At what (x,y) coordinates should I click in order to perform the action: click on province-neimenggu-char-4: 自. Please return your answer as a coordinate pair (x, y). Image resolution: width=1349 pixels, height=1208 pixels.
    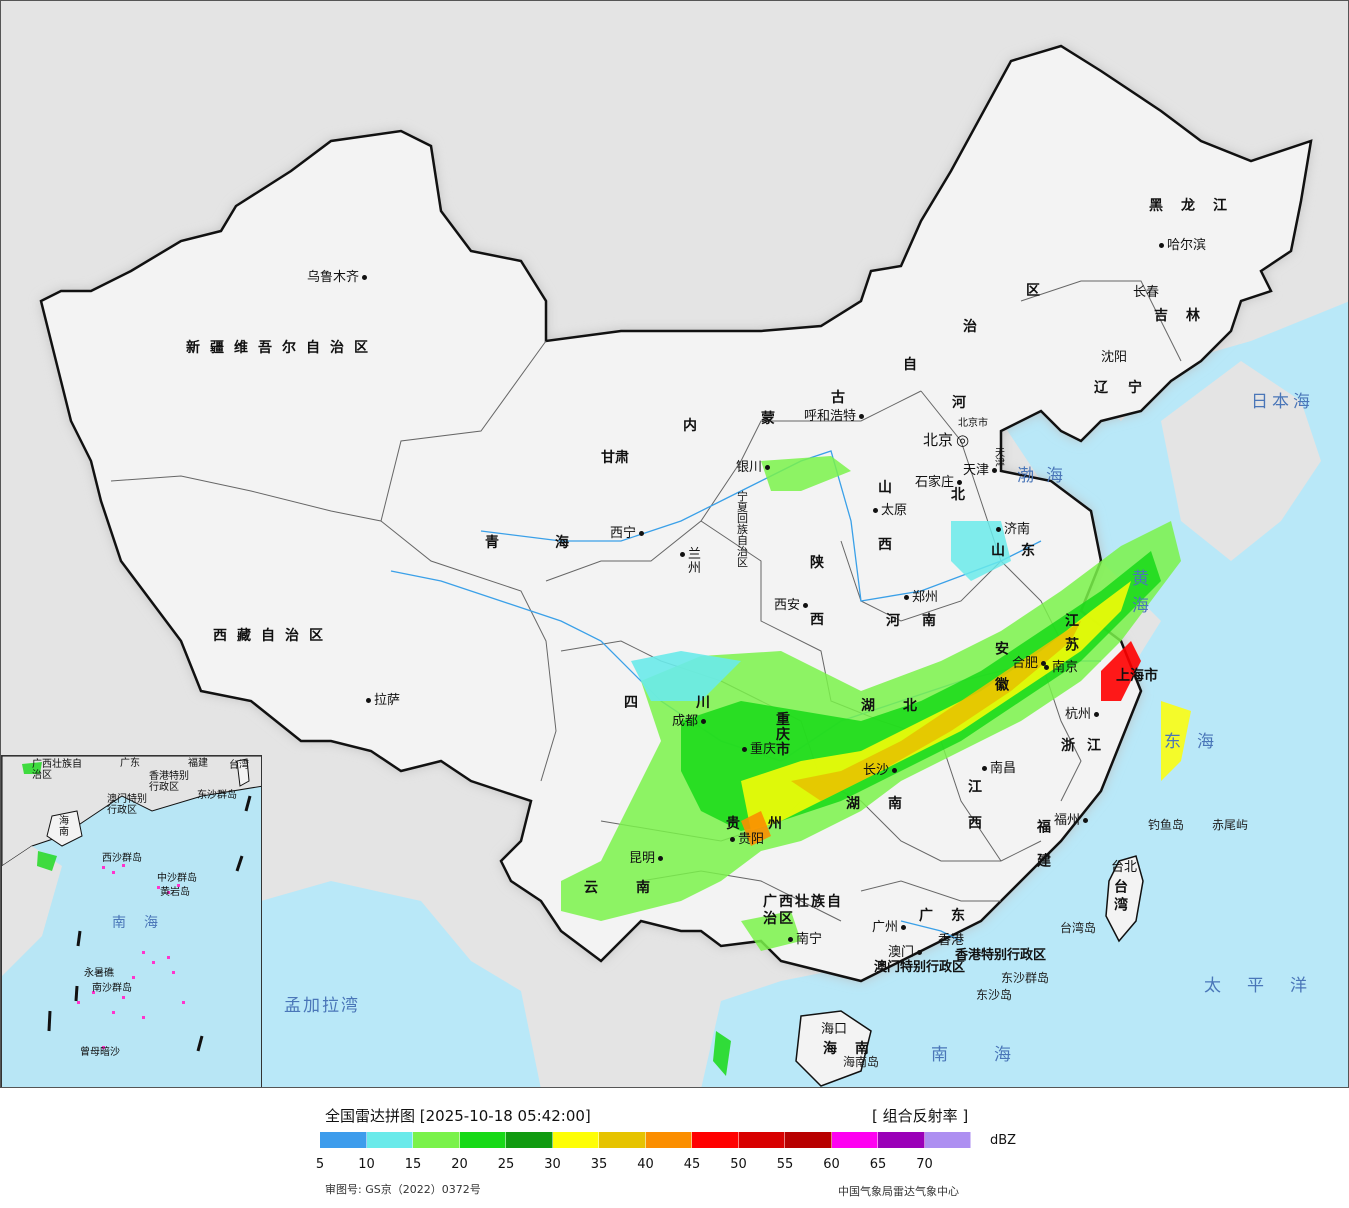
    Looking at the image, I should click on (910, 365).